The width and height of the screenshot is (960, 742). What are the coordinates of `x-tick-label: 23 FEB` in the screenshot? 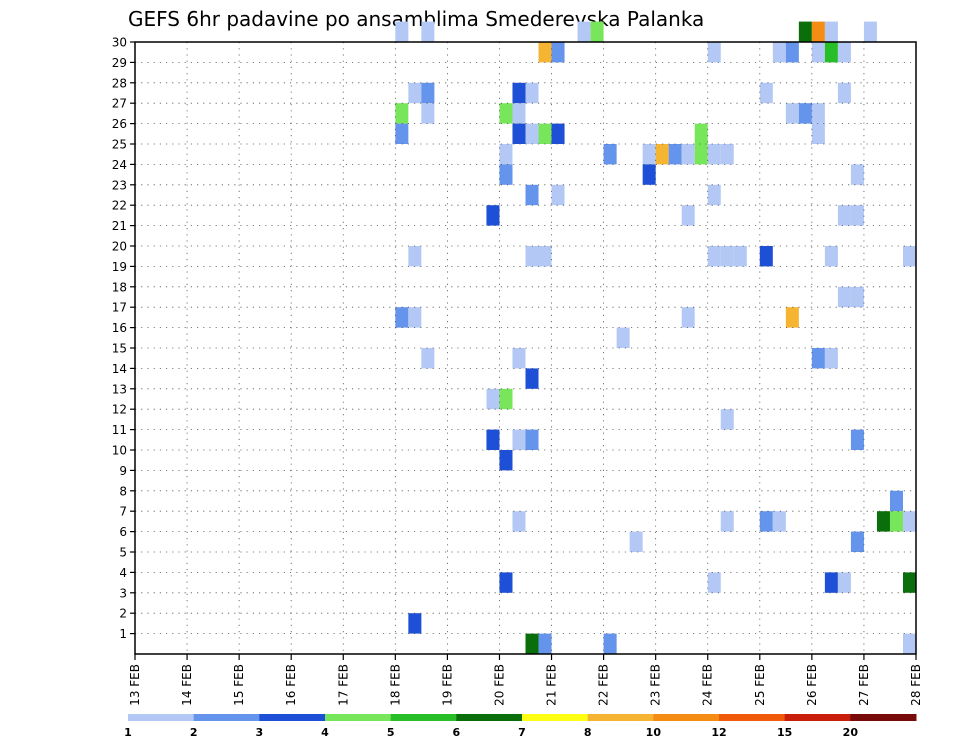 It's located at (656, 685).